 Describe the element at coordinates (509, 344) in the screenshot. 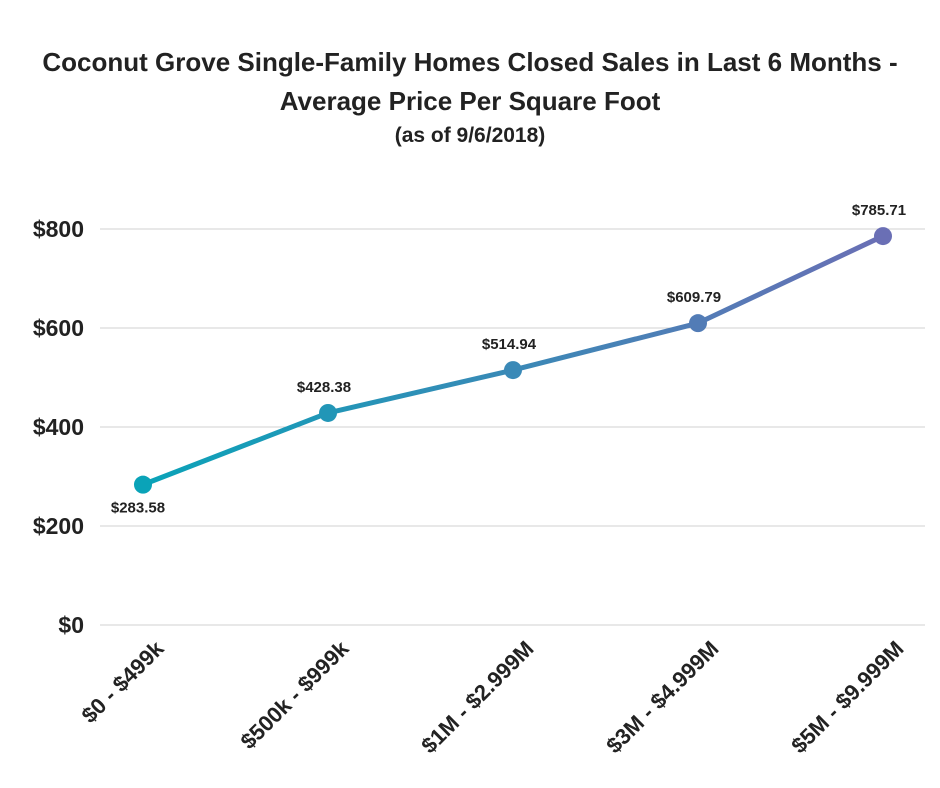

I see `data-label: $514.94` at that location.